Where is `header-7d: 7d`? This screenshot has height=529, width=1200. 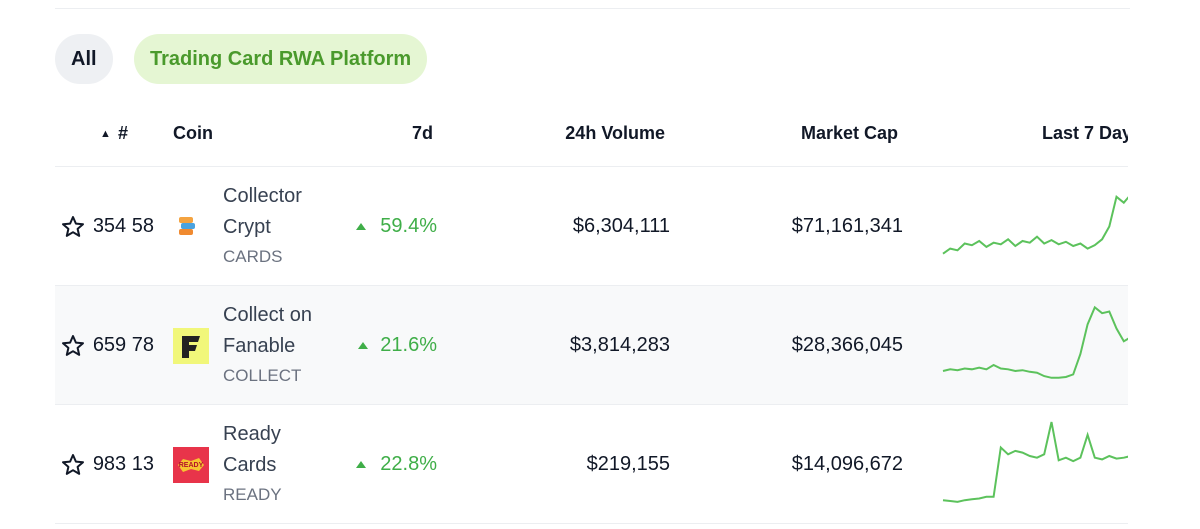 header-7d: 7d is located at coordinates (422, 133).